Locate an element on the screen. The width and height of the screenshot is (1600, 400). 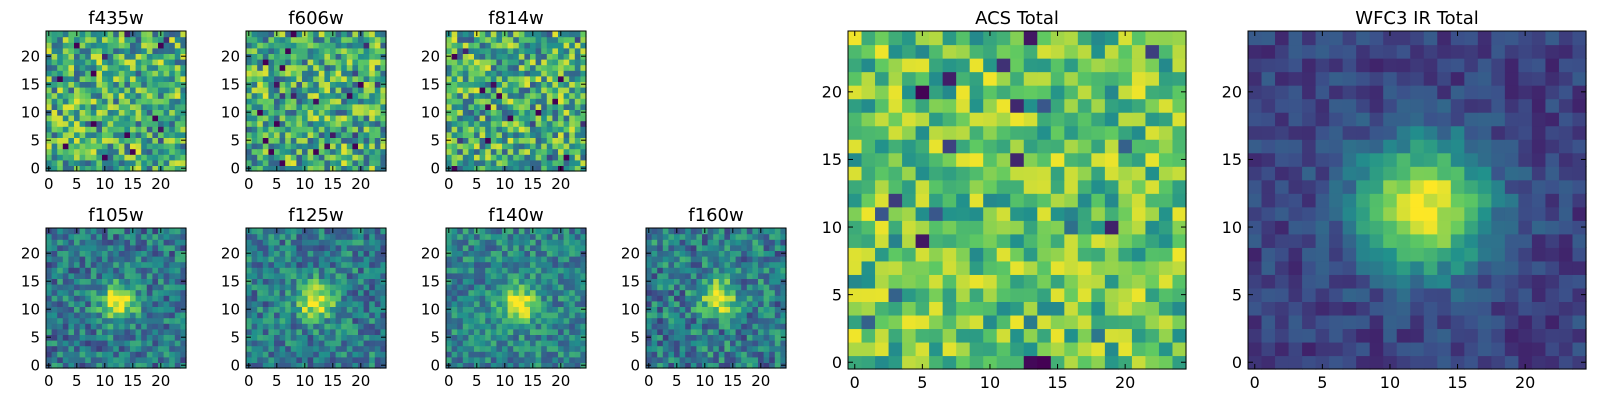
heatmap-cells is located at coordinates (316, 101).